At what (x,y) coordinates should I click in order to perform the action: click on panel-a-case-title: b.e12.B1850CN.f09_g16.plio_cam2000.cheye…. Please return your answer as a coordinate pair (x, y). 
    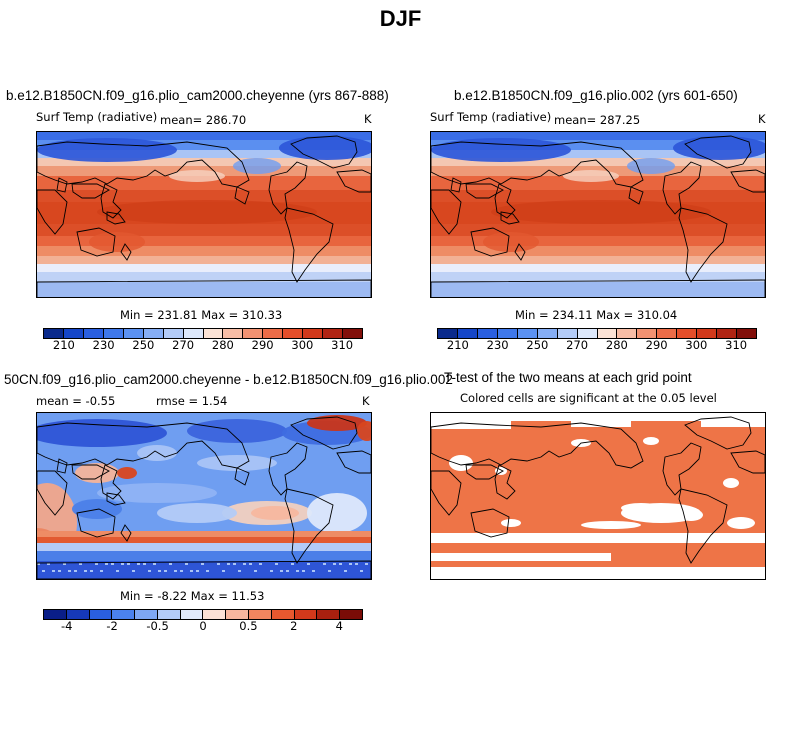
    Looking at the image, I should click on (197, 95).